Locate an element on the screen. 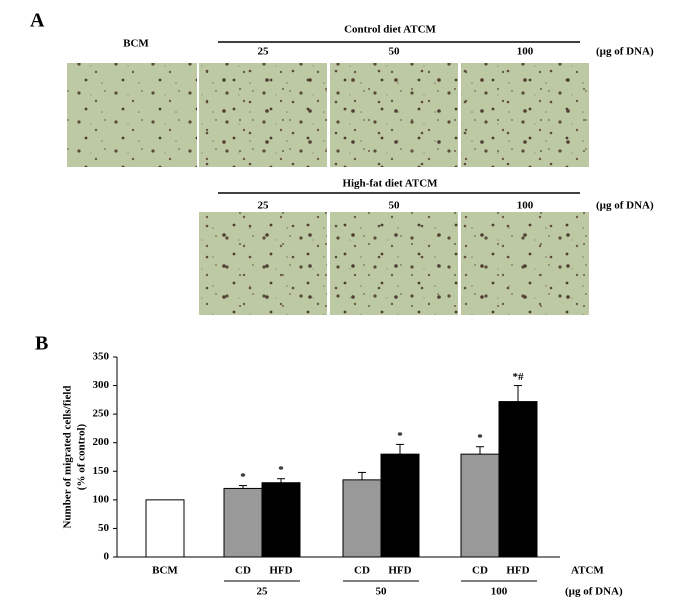 This screenshot has width=686, height=606. micrograph is located at coordinates (132, 115).